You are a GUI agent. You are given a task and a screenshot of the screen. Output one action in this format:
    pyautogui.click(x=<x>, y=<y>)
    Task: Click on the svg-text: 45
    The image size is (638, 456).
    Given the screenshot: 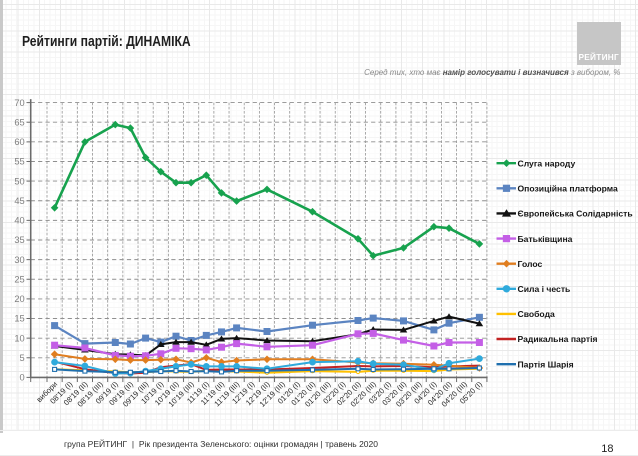 What is the action you would take?
    pyautogui.click(x=19, y=201)
    